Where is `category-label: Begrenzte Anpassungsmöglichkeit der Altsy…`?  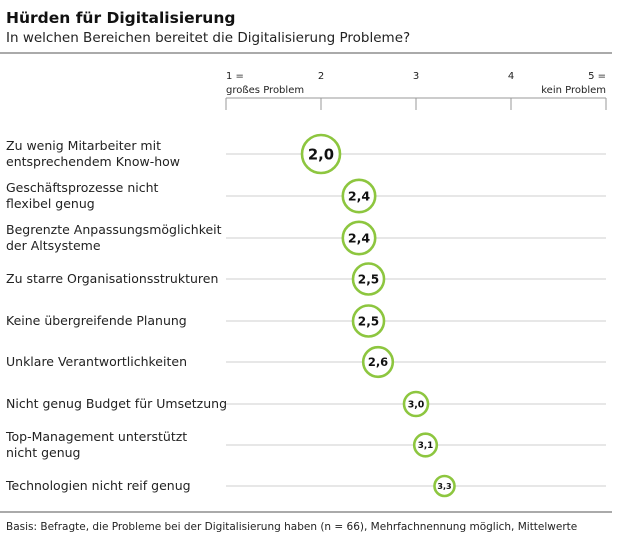
category-label: Begrenzte Anpassungsmöglichkeit der Altsy… is located at coordinates (114, 237).